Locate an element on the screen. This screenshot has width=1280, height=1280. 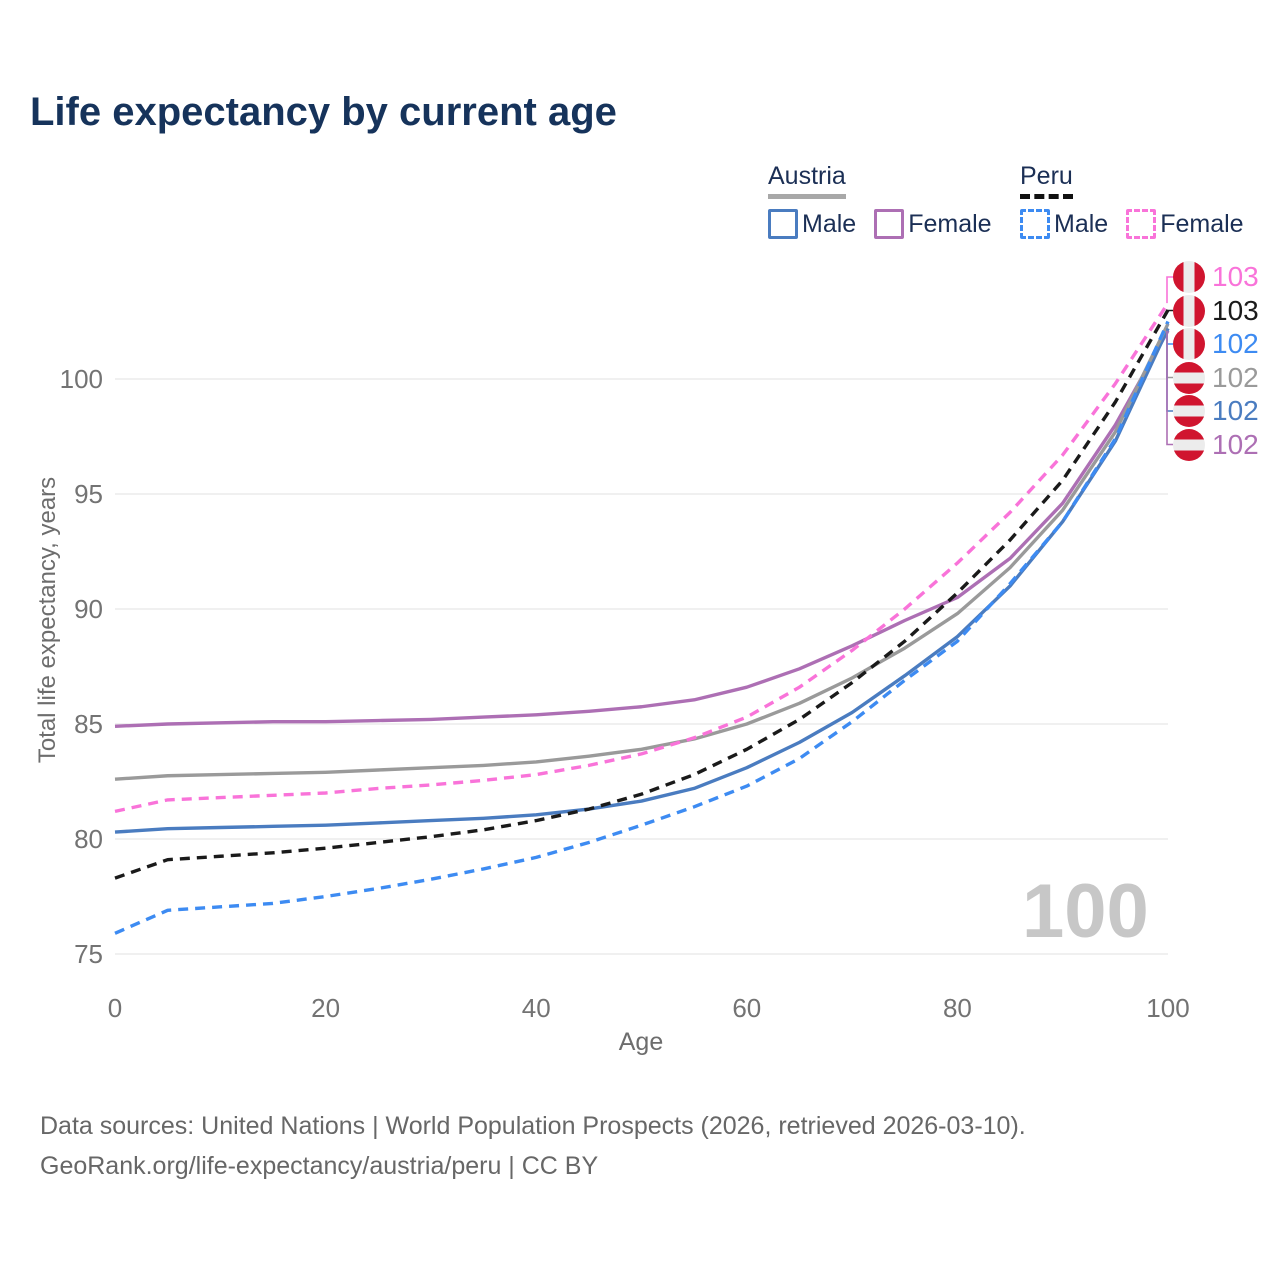
legend-item-peru-male: Male is located at coordinates (1064, 224).